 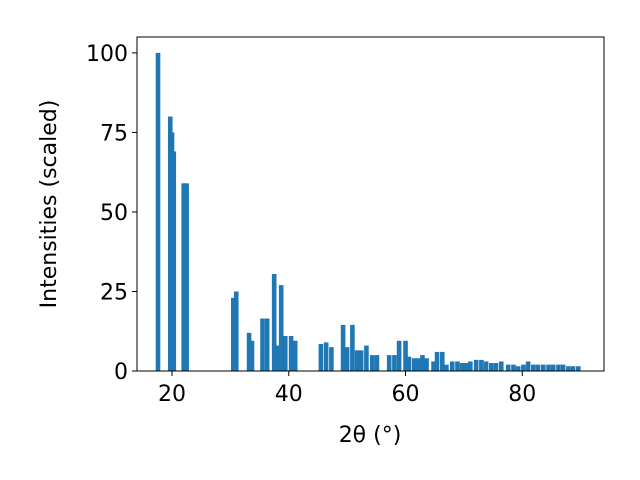 I want to click on y-tick-label: 25, so click(x=114, y=292).